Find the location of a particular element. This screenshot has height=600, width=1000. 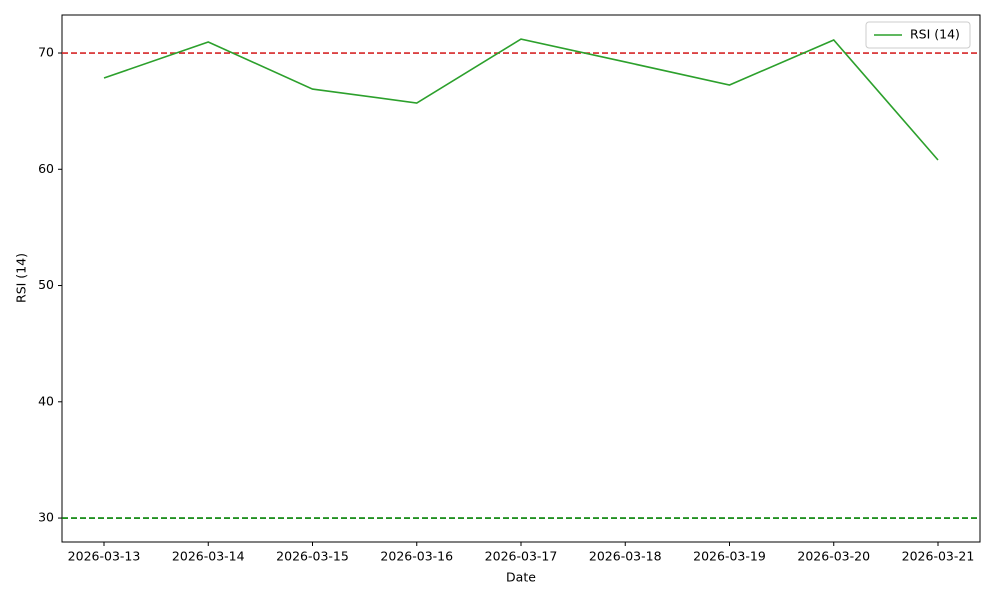

x-tick-label: 2026-03-17 is located at coordinates (521, 556).